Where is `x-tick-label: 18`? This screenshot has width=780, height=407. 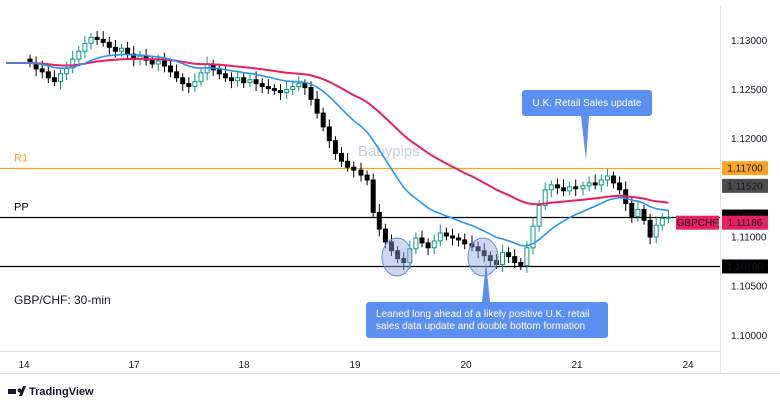 x-tick-label: 18 is located at coordinates (244, 365).